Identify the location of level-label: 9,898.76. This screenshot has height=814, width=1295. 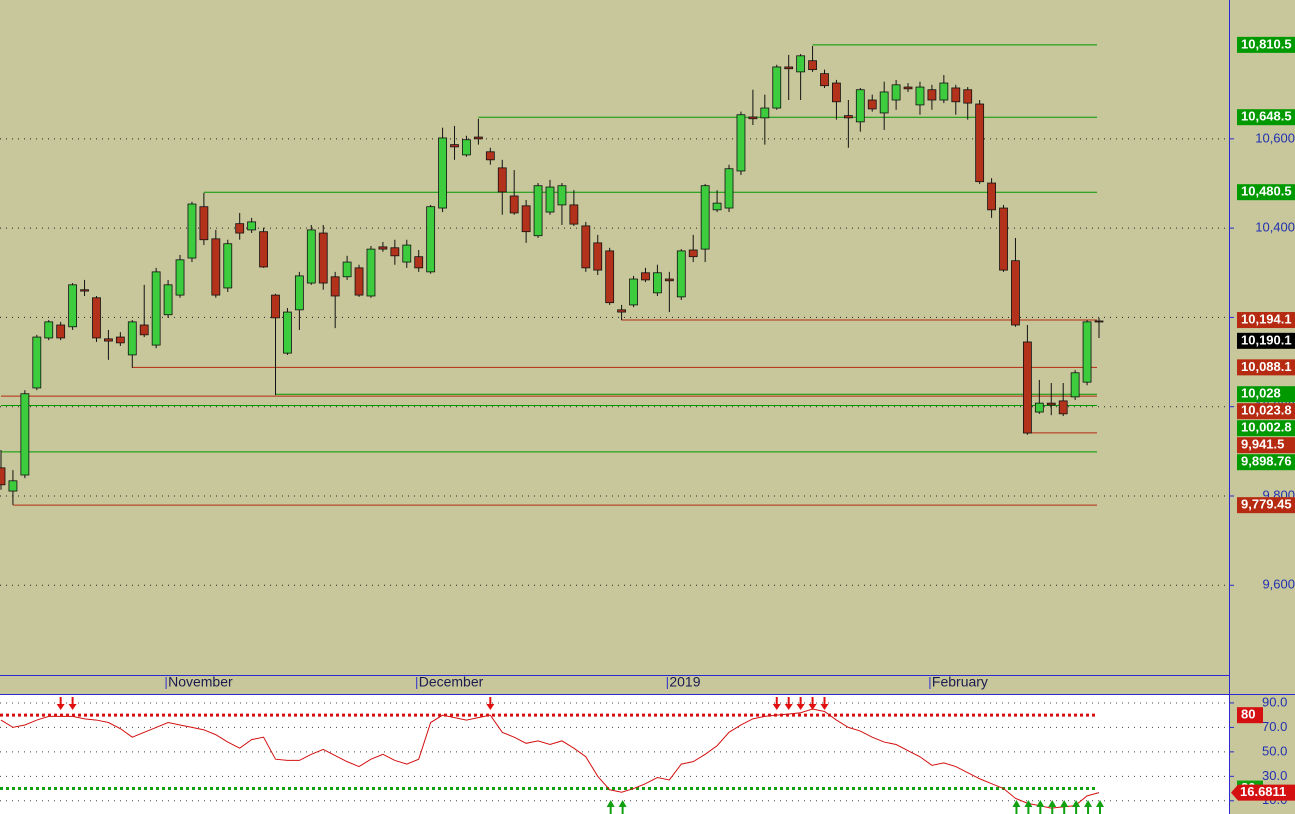
(1266, 461).